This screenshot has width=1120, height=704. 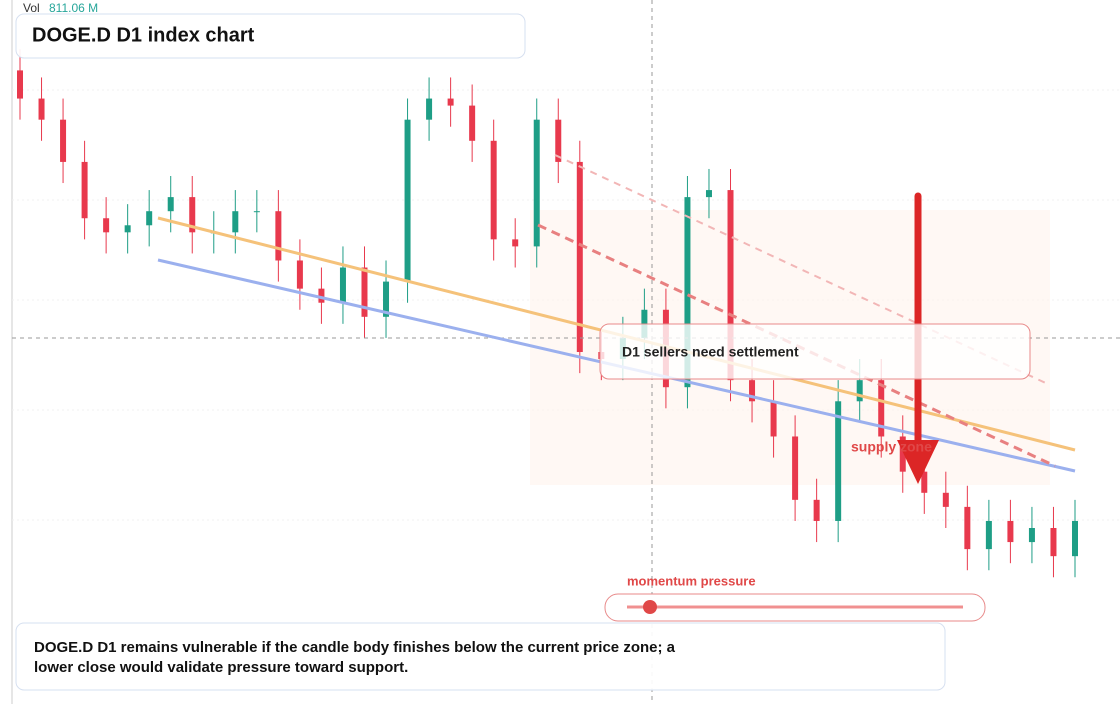 I want to click on title-box, so click(x=270, y=36).